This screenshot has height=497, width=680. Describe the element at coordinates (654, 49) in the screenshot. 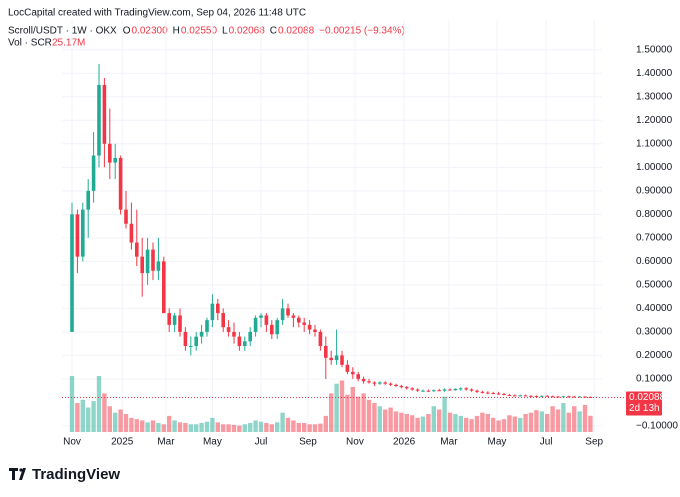

I see `y-tick-label: 1.50000` at that location.